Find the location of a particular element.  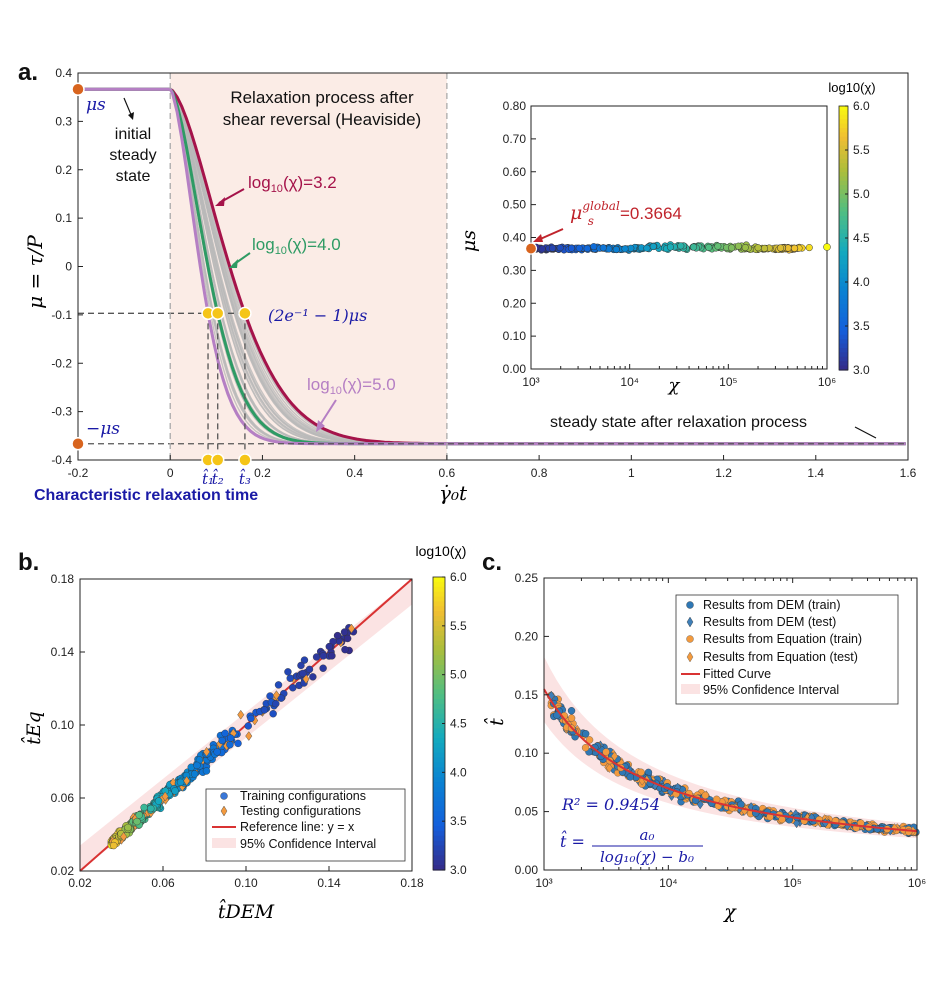

colorbar-tick-label: 4.0 is located at coordinates (861, 282).